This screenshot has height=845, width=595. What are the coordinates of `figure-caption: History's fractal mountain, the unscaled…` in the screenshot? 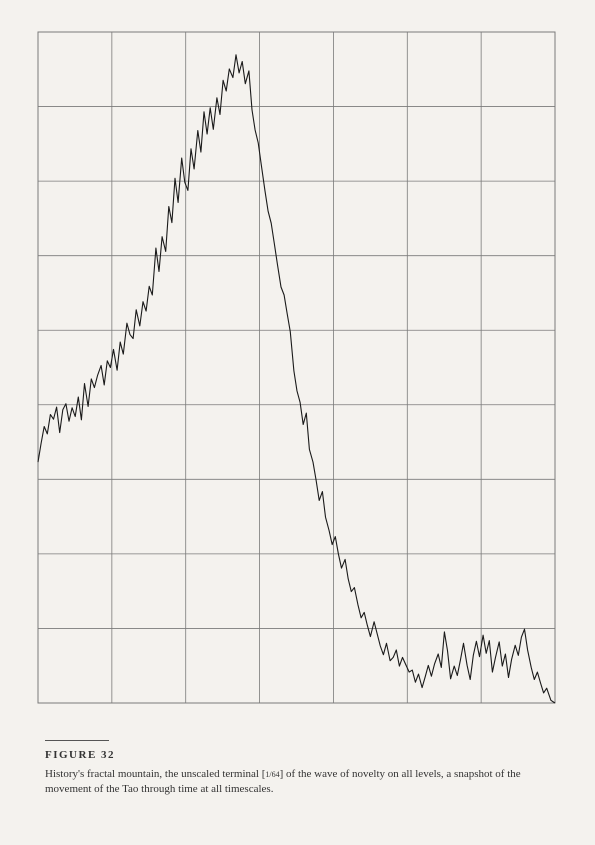 It's located at (305, 782).